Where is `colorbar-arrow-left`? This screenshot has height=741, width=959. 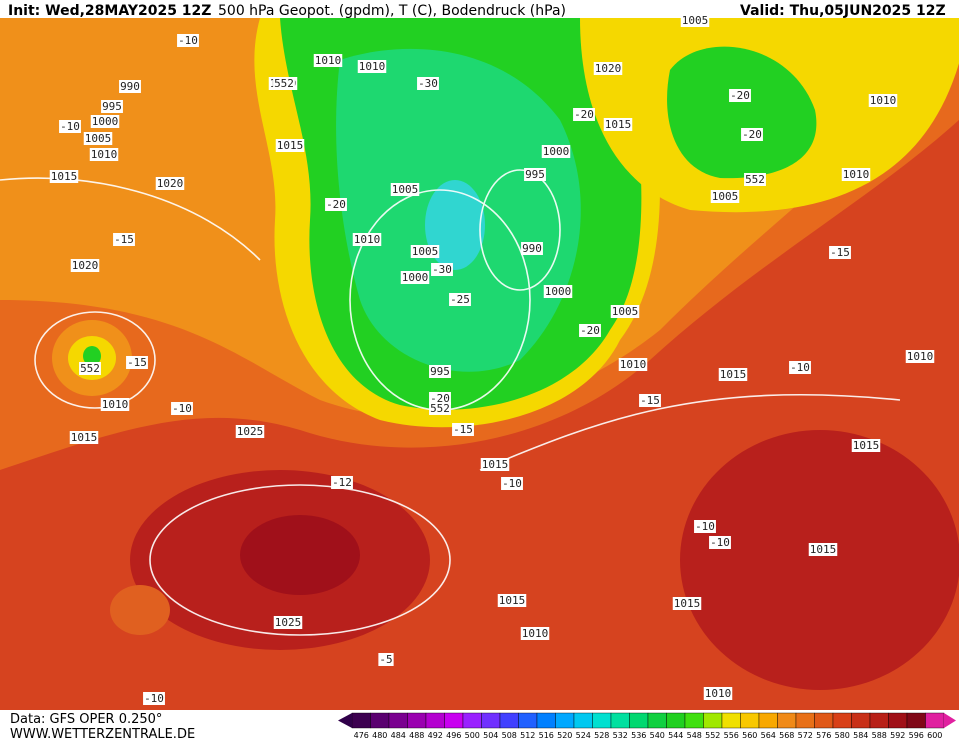 colorbar-arrow-left is located at coordinates (345, 720).